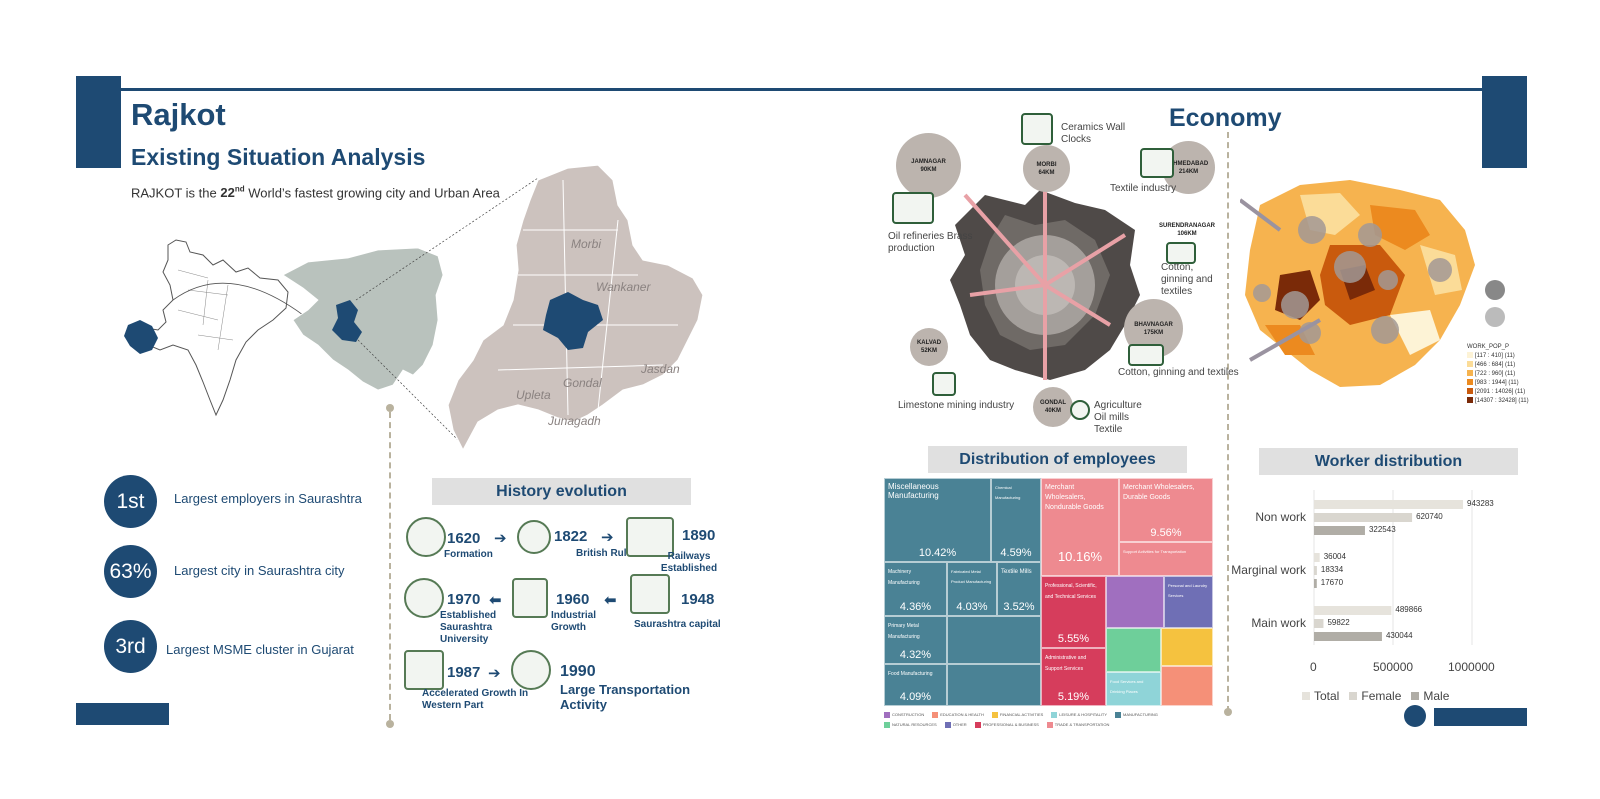 Image resolution: width=1600 pixels, height=799 pixels. I want to click on bar-value-label: 943283, so click(1480, 503).